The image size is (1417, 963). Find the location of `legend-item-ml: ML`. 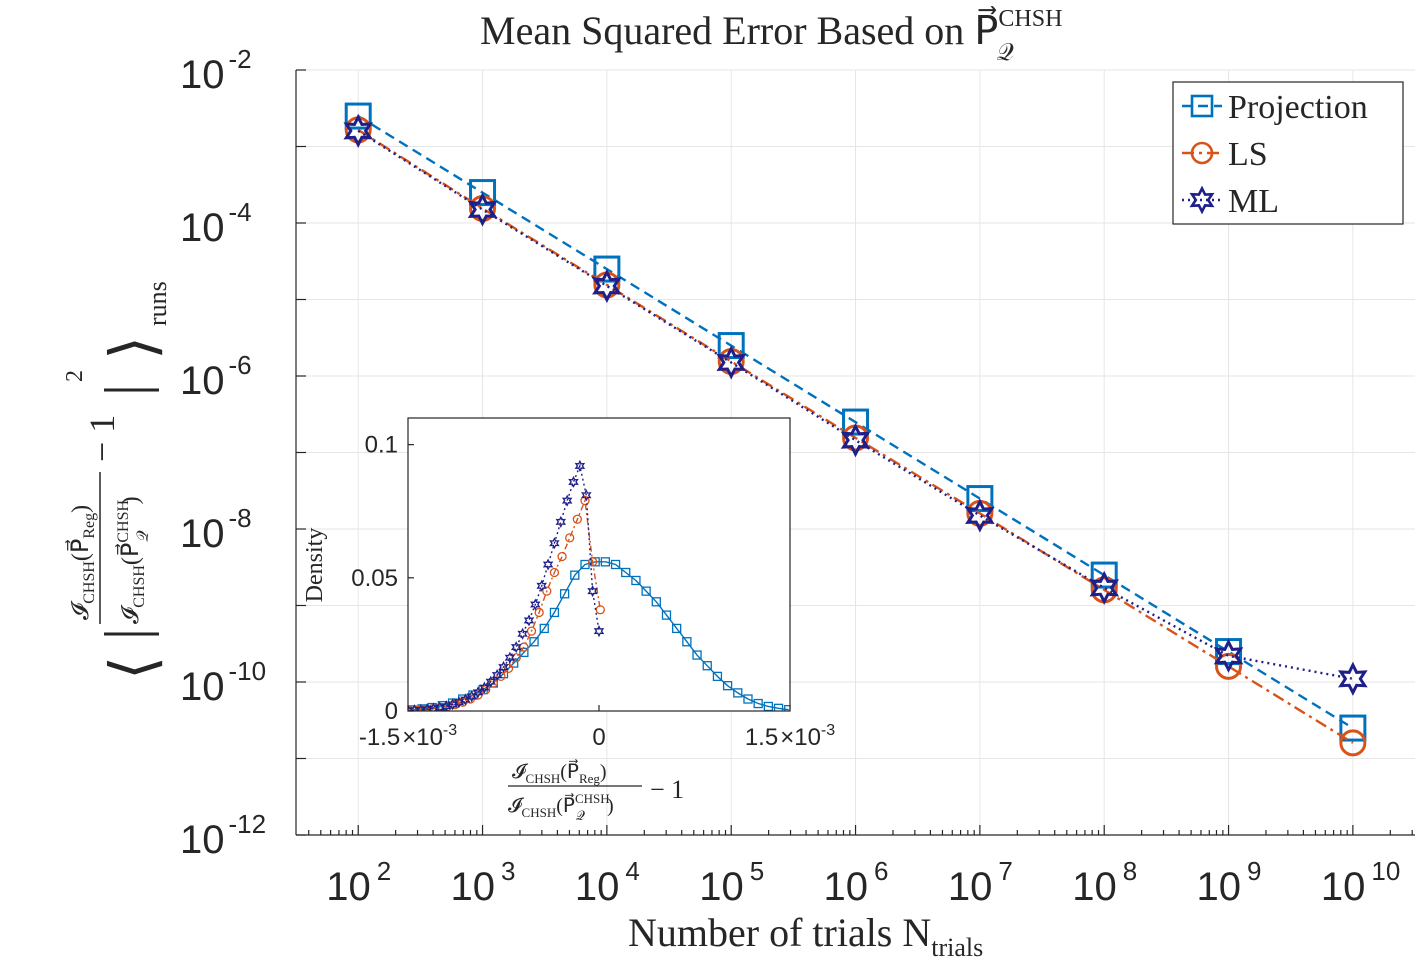

legend-item-ml: ML is located at coordinates (1230, 201).